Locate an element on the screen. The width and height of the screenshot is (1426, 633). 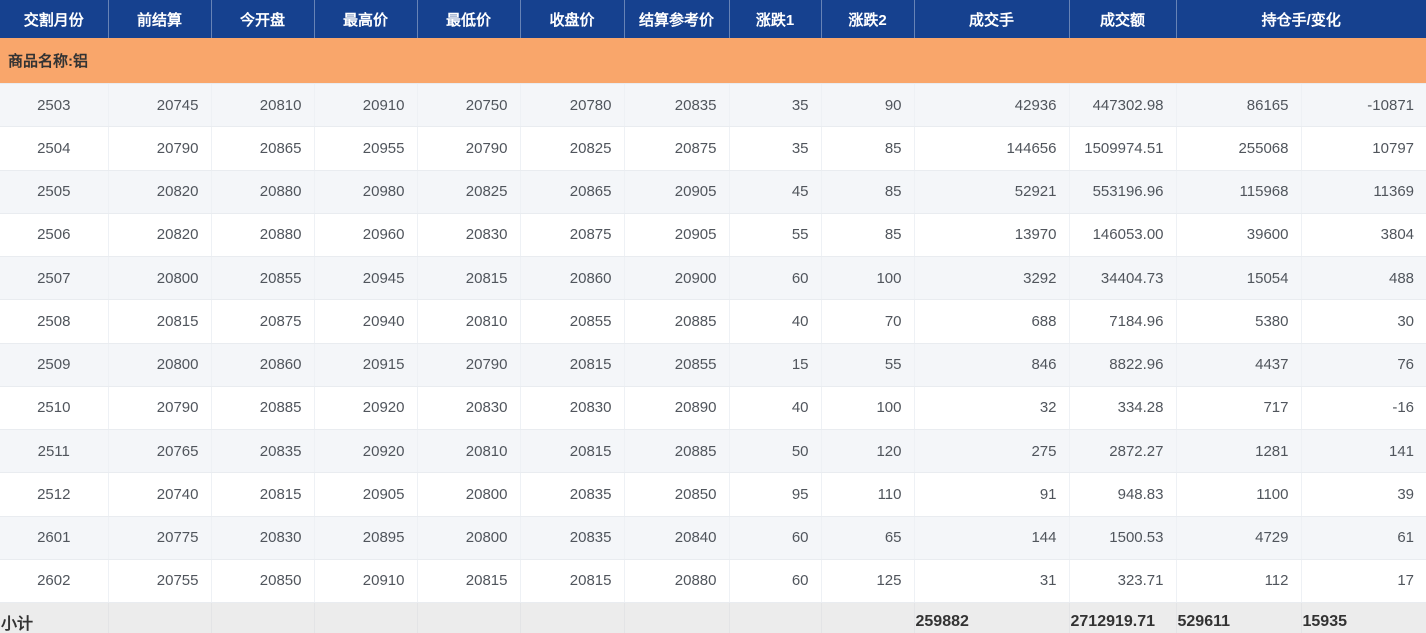
volume-cell: 3292 is located at coordinates (992, 278).